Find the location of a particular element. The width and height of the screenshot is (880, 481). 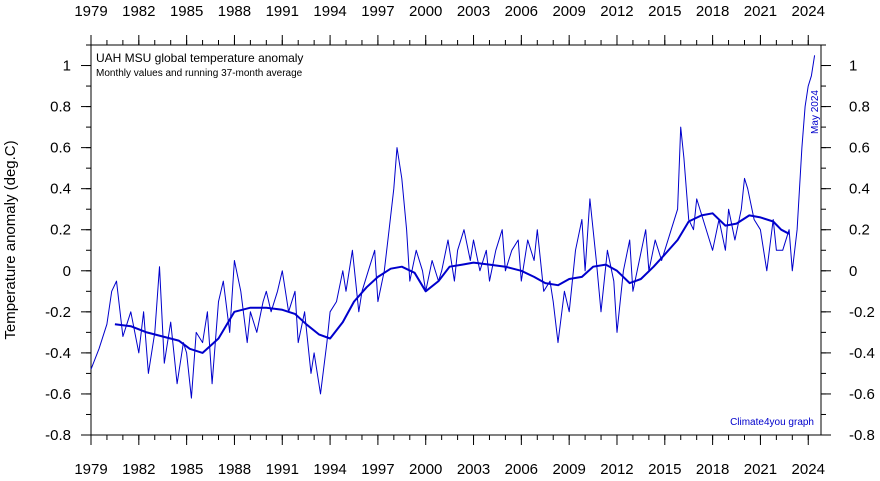

x-tick-label-top: 2012 is located at coordinates (616, 11).